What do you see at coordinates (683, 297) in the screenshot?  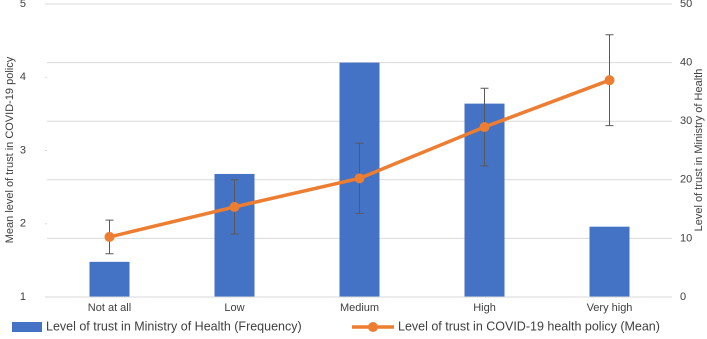 I see `y2-tick-label: 0` at bounding box center [683, 297].